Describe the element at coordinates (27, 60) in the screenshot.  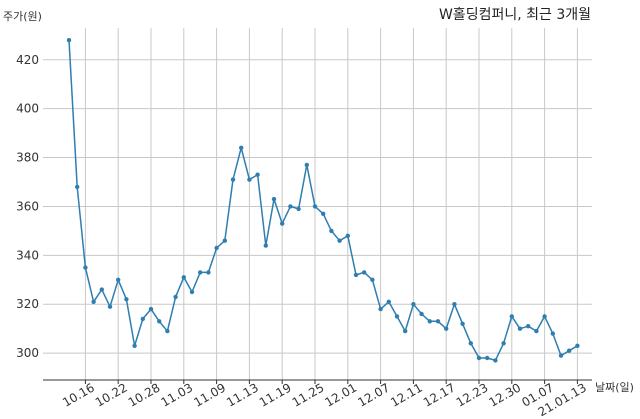
I see `y-tick-label: 420` at that location.